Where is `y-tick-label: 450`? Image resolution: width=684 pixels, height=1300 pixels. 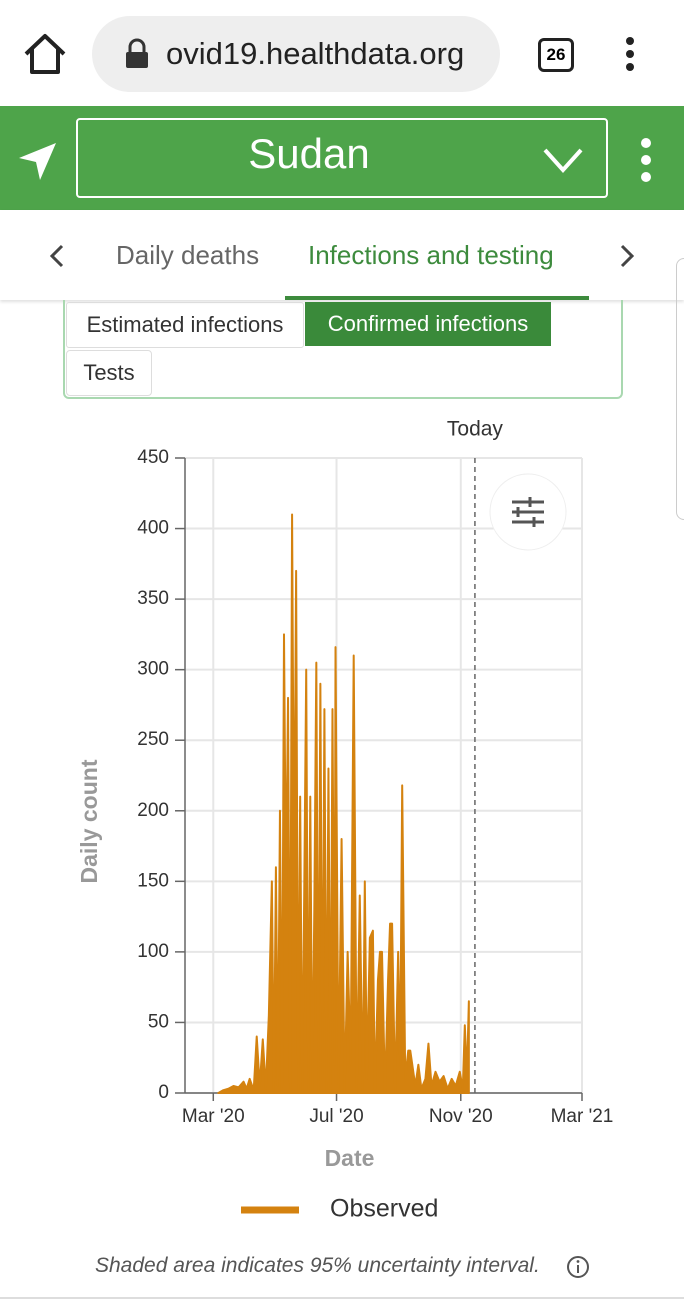
y-tick-label: 450 is located at coordinates (153, 457).